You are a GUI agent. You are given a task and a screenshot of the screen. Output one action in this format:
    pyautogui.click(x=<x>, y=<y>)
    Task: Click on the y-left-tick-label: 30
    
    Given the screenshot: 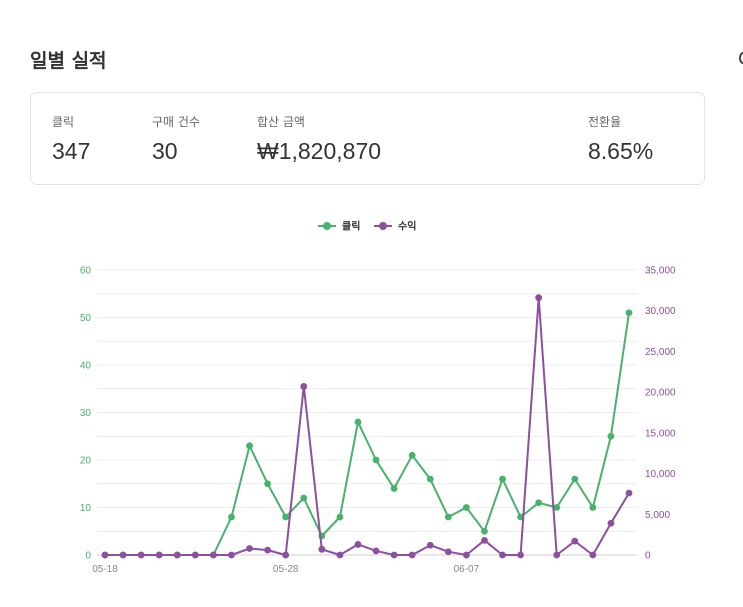 What is the action you would take?
    pyautogui.click(x=86, y=413)
    